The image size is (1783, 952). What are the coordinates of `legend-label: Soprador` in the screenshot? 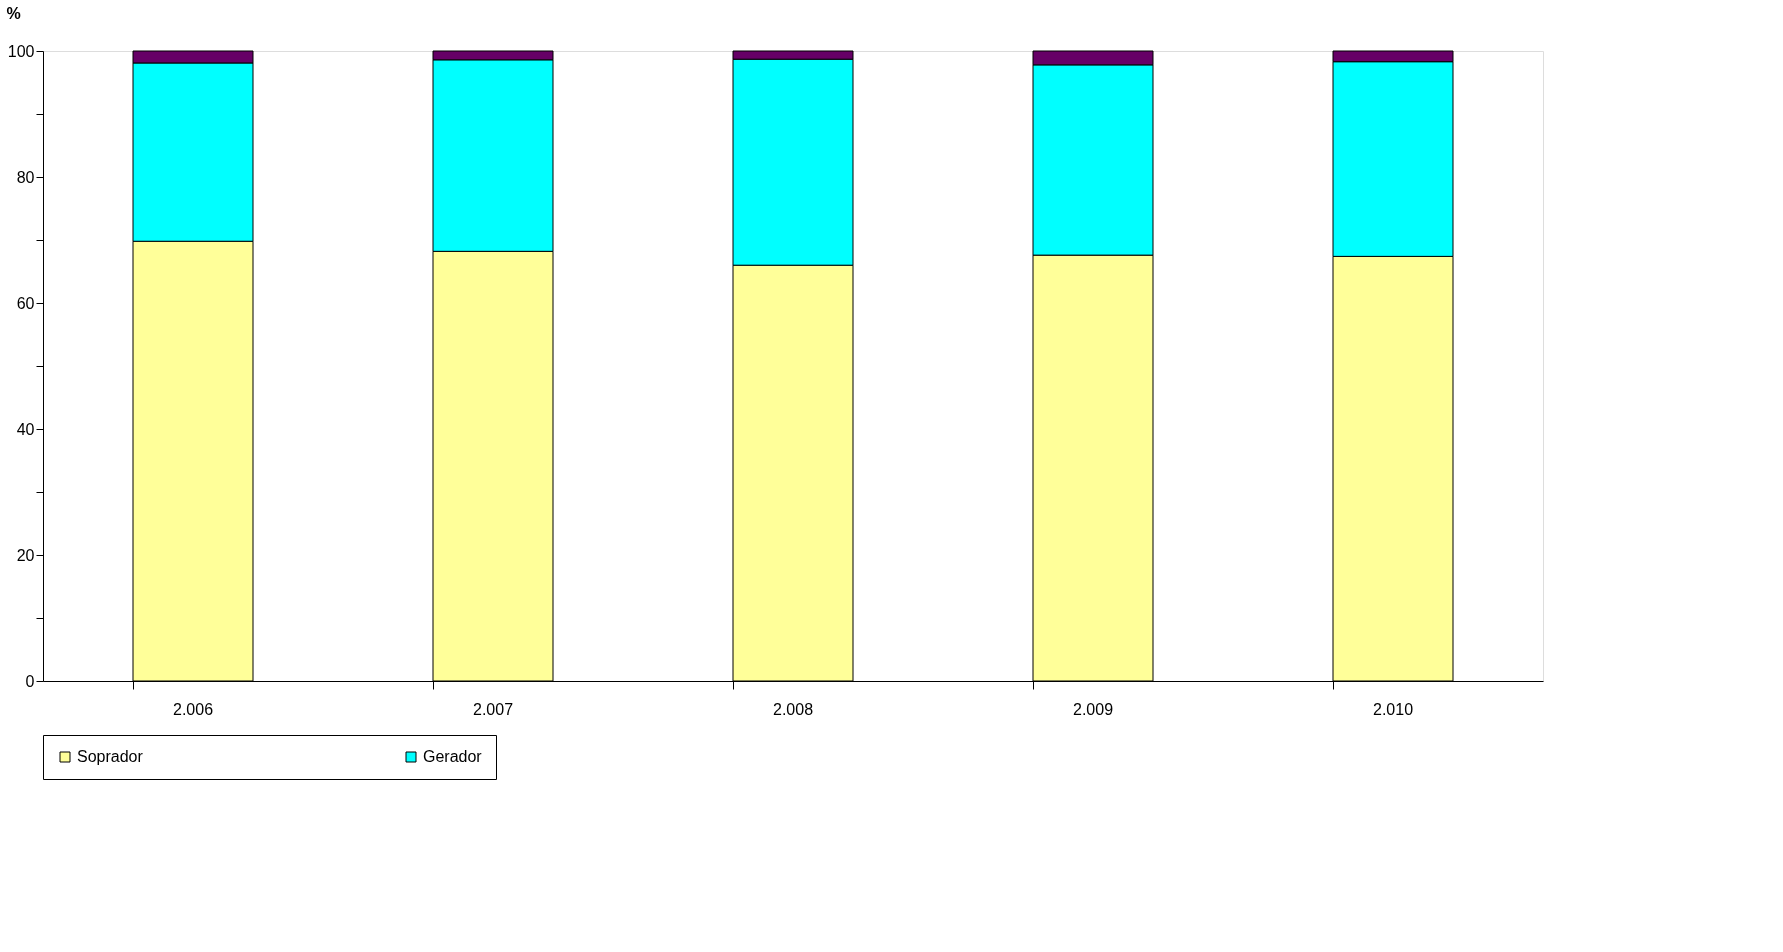 It's located at (110, 756).